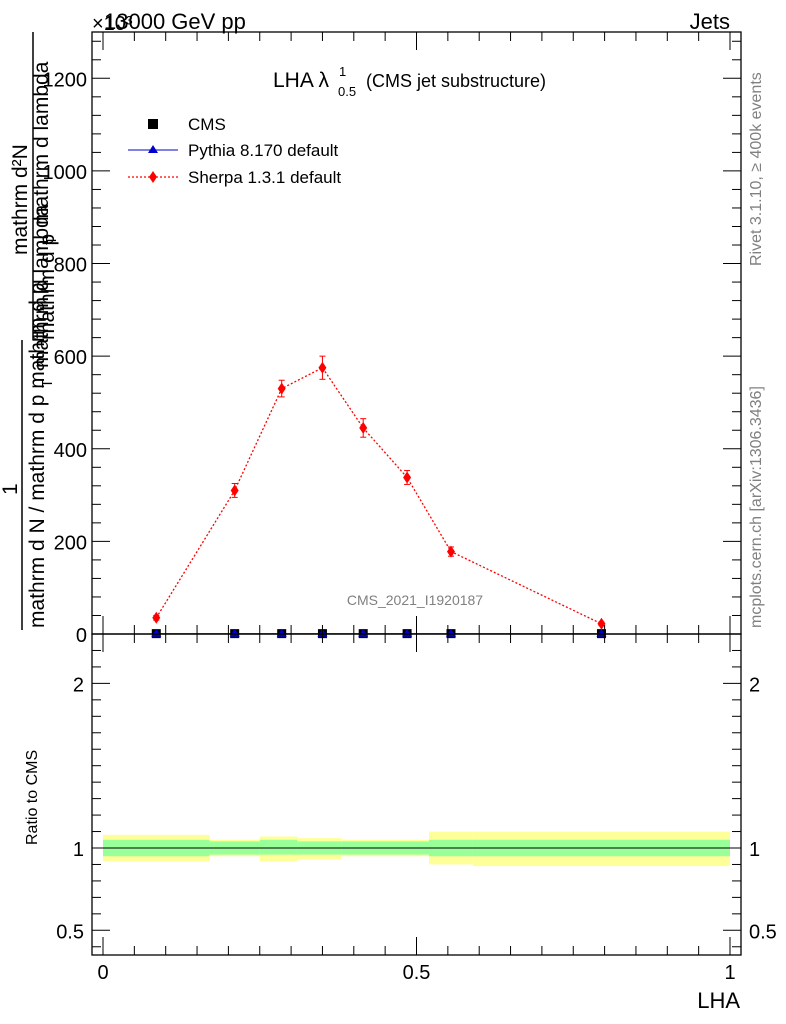 The width and height of the screenshot is (786, 1024). Describe the element at coordinates (70, 932) in the screenshot. I see `ratio-y-tick-label-left: 0.5` at that location.